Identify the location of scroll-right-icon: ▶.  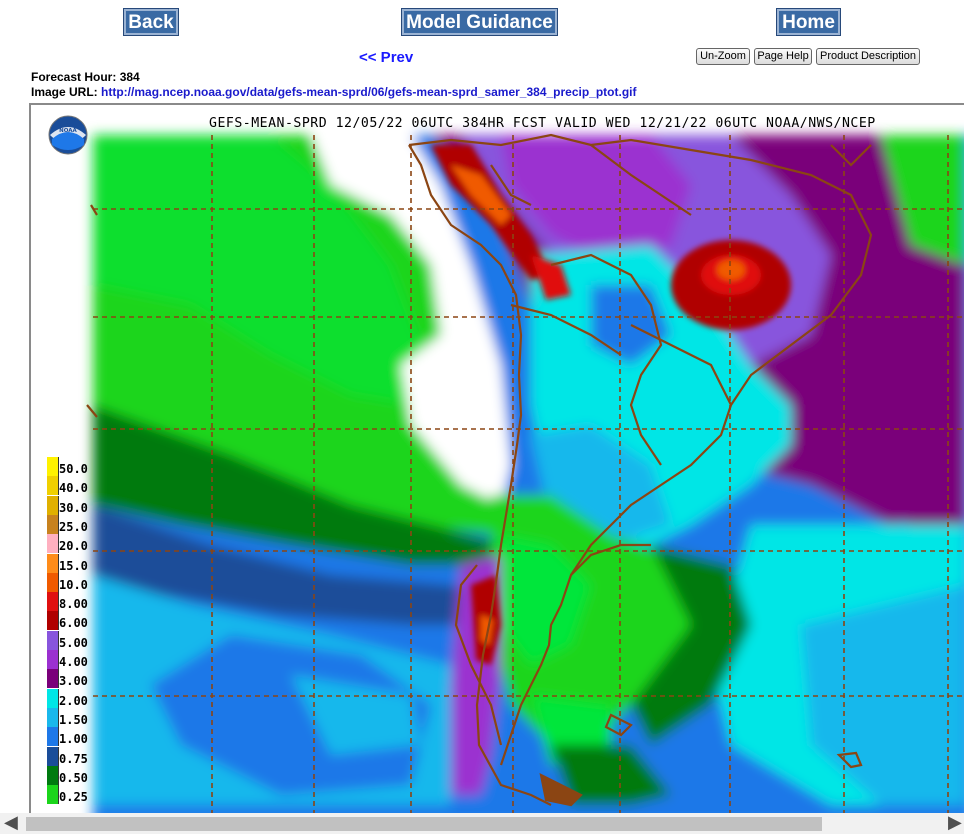
(955, 822).